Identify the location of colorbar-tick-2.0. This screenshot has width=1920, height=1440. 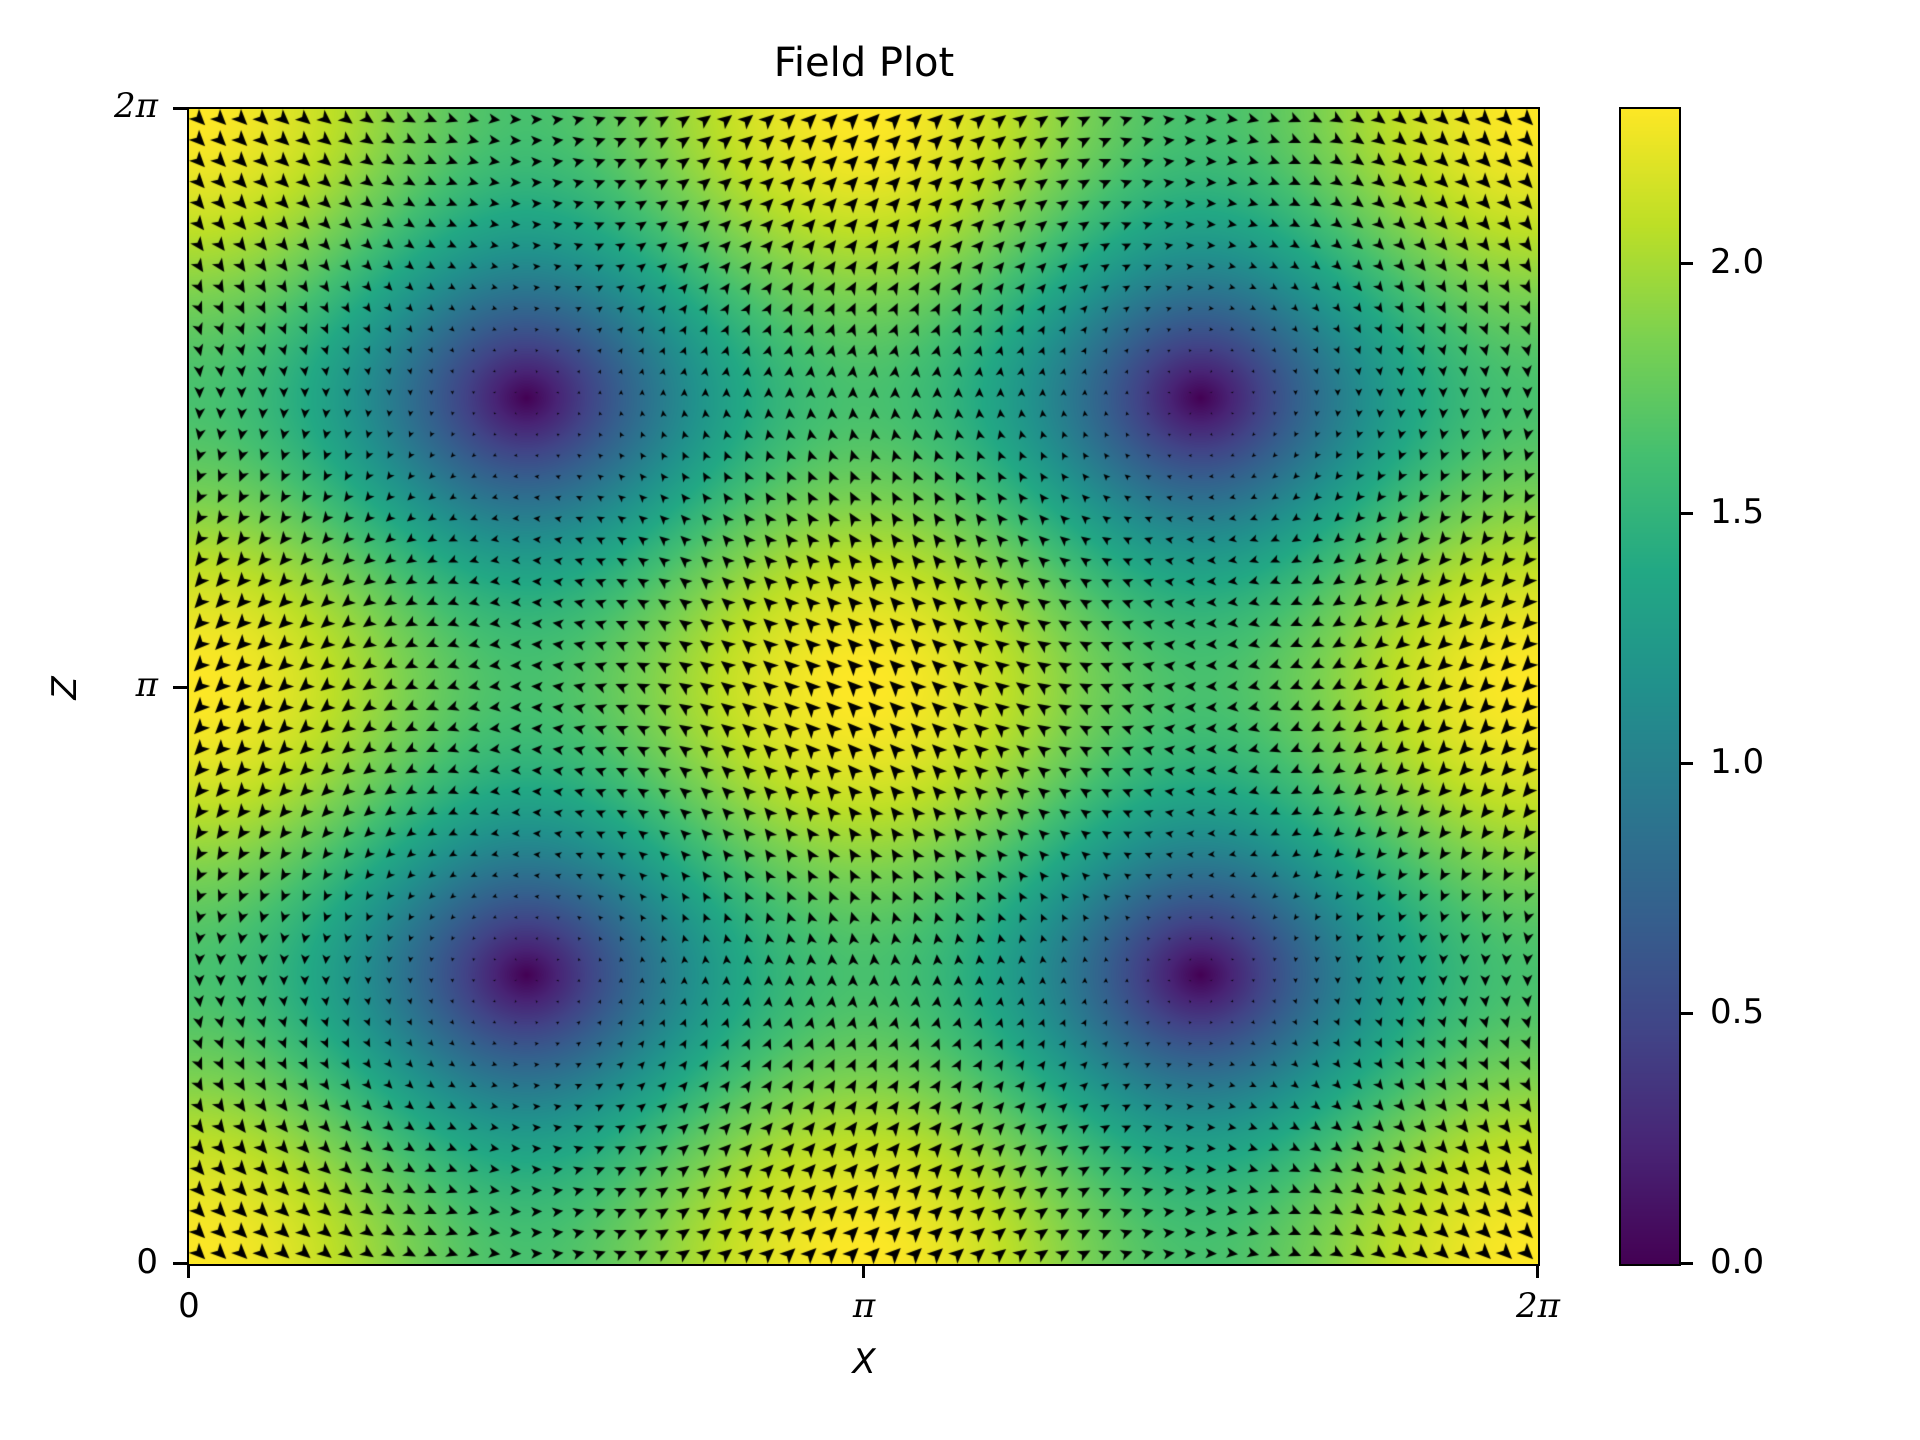
(1686, 263).